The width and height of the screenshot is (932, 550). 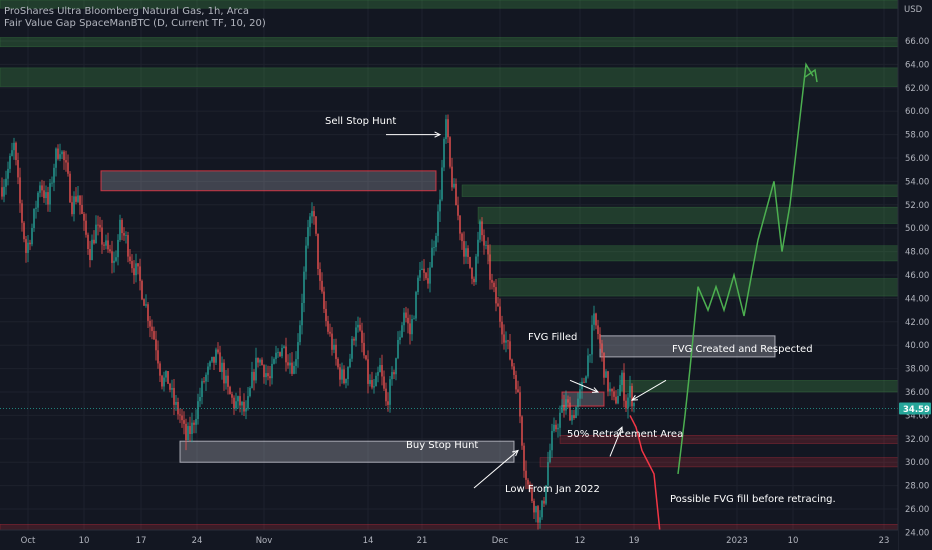 I want to click on y-tick-label: 30.00, so click(x=917, y=463).